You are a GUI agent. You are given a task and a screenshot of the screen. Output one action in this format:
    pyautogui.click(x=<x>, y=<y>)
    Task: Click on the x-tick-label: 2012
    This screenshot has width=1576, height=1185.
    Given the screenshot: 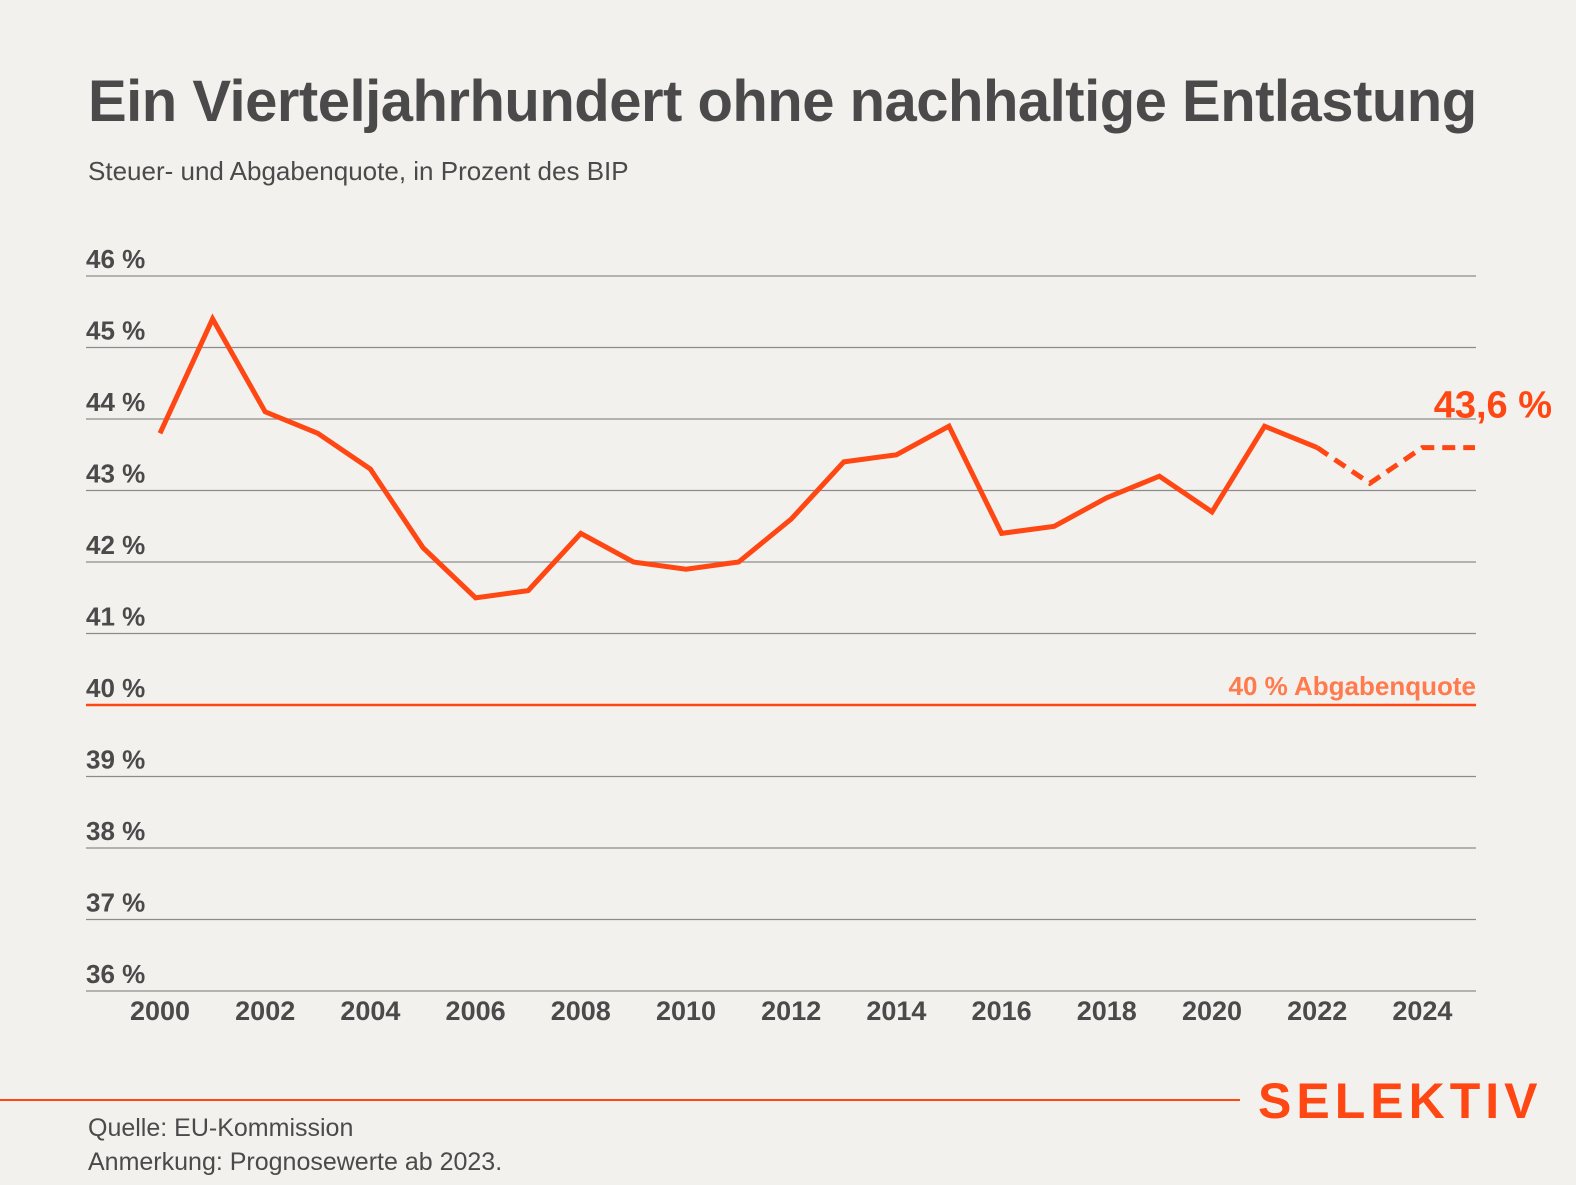 What is the action you would take?
    pyautogui.click(x=791, y=1011)
    